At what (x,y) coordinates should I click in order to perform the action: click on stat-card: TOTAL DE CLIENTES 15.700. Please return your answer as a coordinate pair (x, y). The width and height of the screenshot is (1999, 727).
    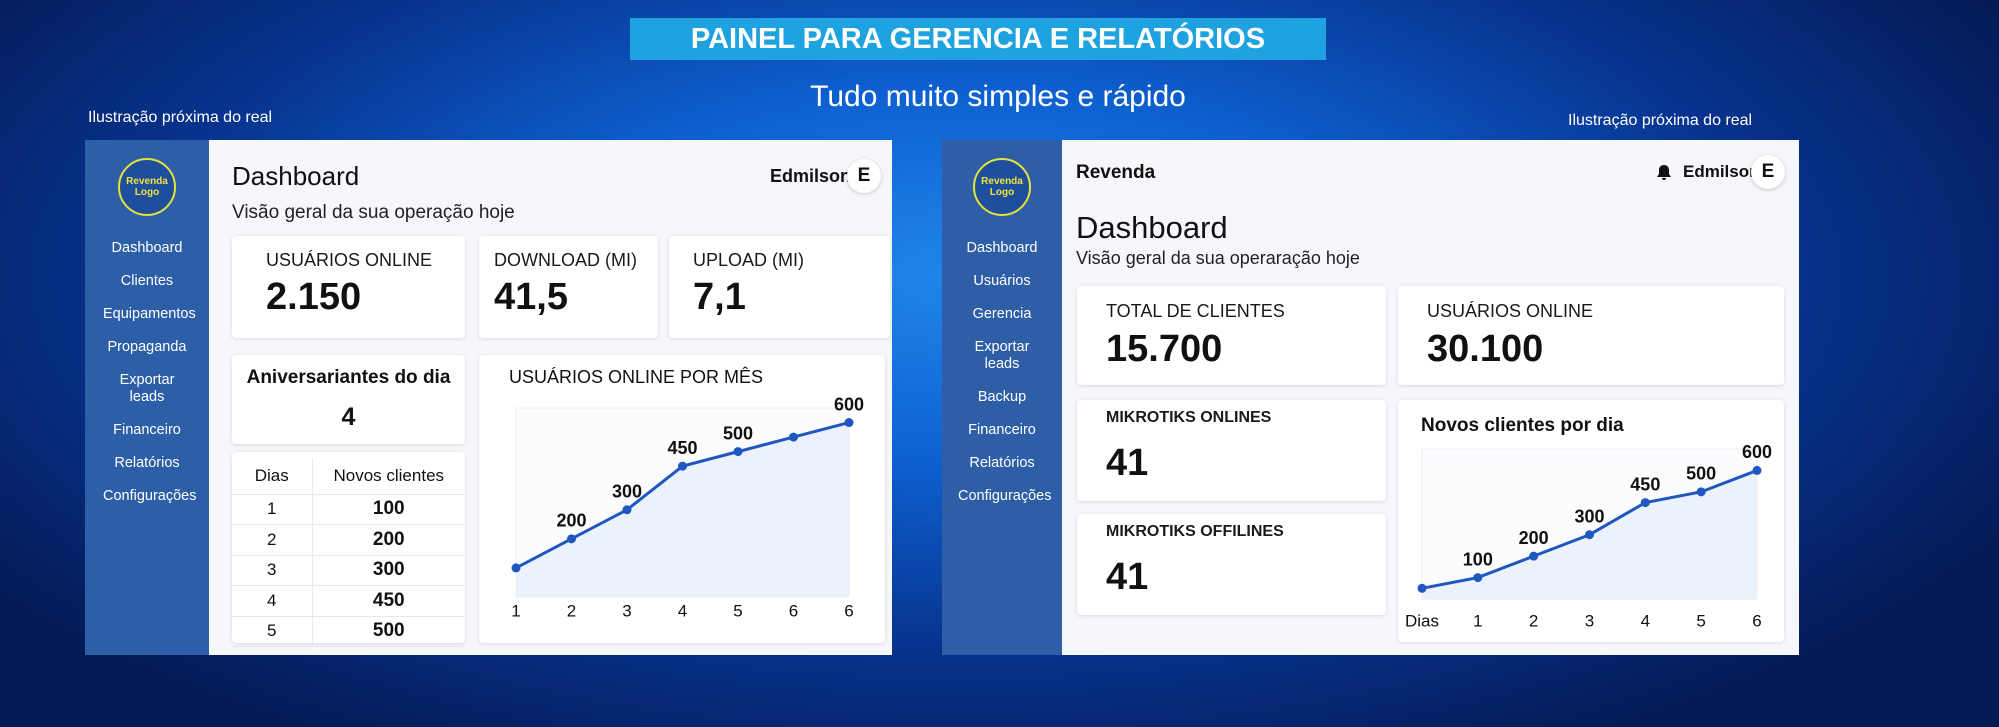
    Looking at the image, I should click on (1231, 335).